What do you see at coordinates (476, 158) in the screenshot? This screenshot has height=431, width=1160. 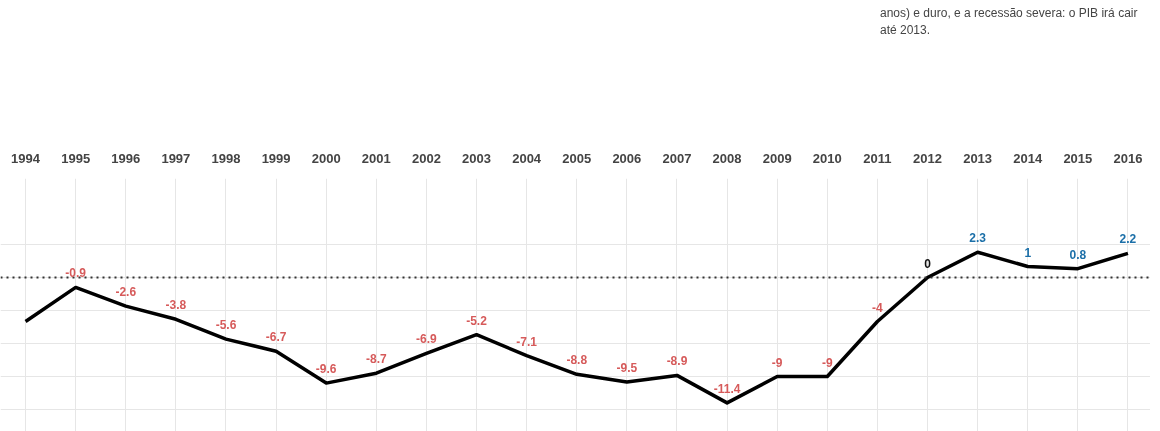 I see `x-tick-label: 2003` at bounding box center [476, 158].